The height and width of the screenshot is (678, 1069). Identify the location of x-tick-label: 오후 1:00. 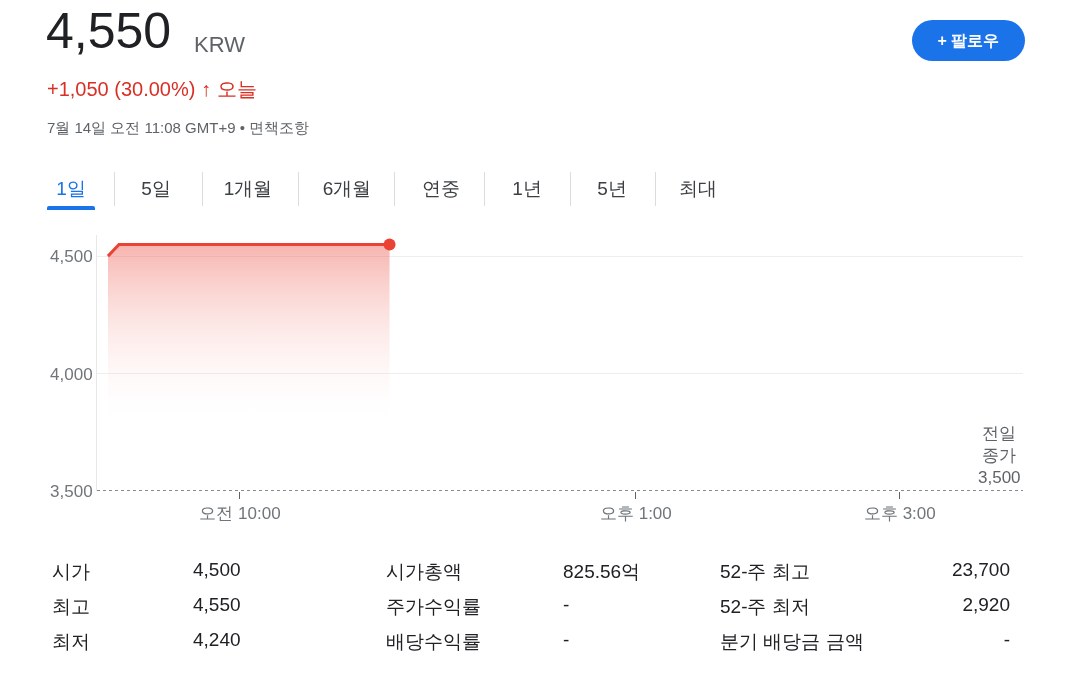
(635, 514).